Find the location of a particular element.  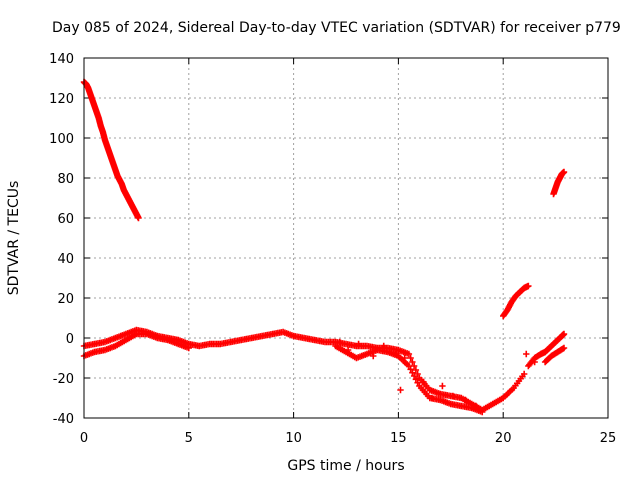

x-tick-label: 20 is located at coordinates (503, 438).